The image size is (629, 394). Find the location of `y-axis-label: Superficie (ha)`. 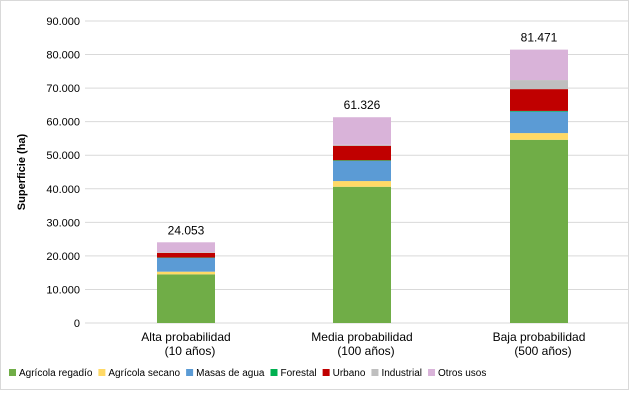

y-axis-label: Superficie (ha) is located at coordinates (22, 171).